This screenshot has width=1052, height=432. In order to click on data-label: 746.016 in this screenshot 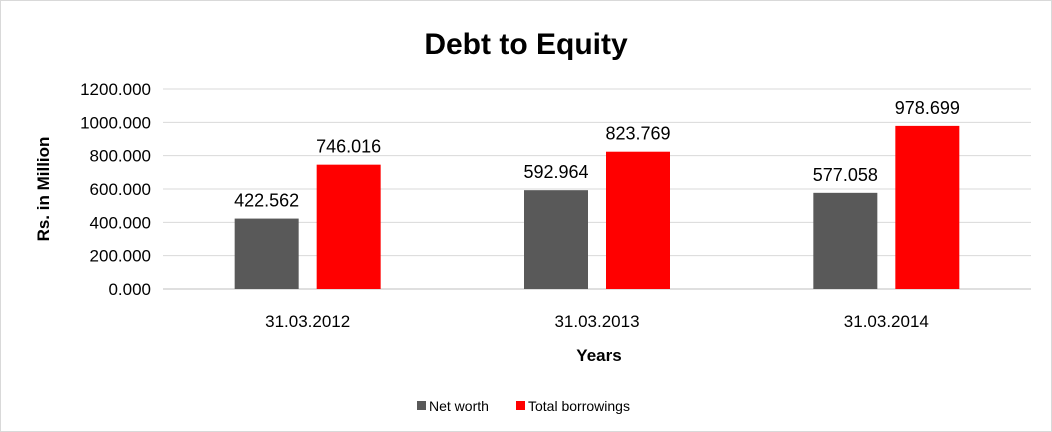, I will do `click(348, 147)`.